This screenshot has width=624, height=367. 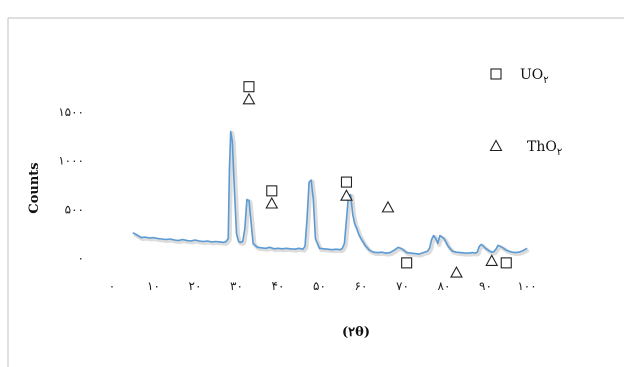 I want to click on x-tick-label: ۲۰, so click(x=195, y=286).